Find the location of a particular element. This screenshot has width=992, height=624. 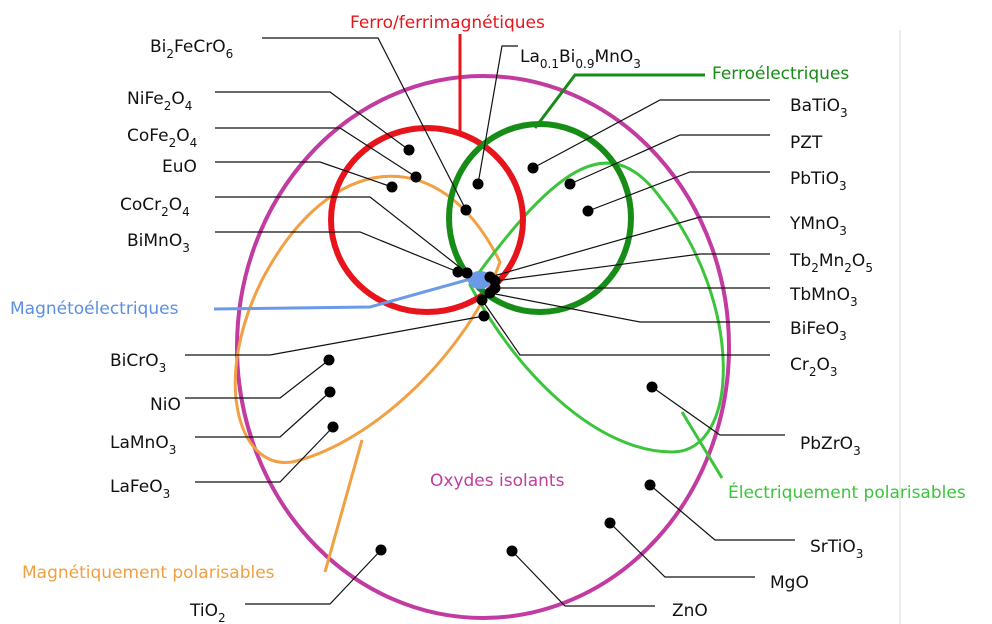

class-label: Oxydes isolants is located at coordinates (497, 481).